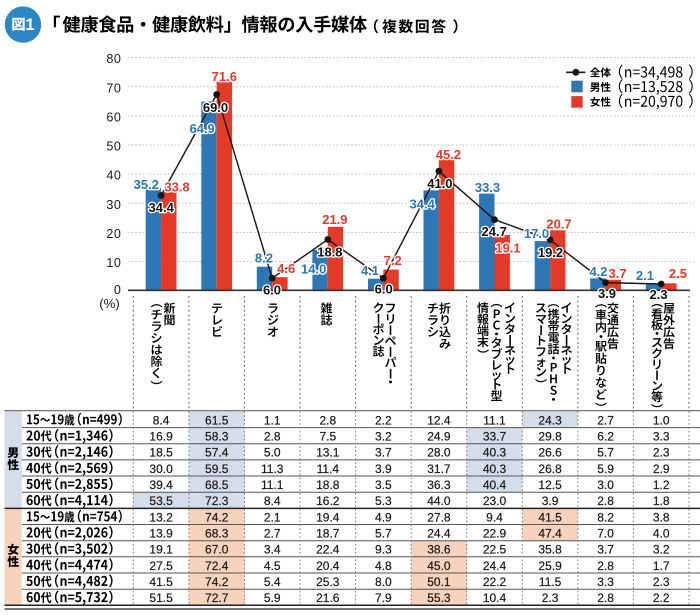 The image size is (700, 615). What do you see at coordinates (550, 453) in the screenshot?
I see `svg-text: 26.6` at bounding box center [550, 453].